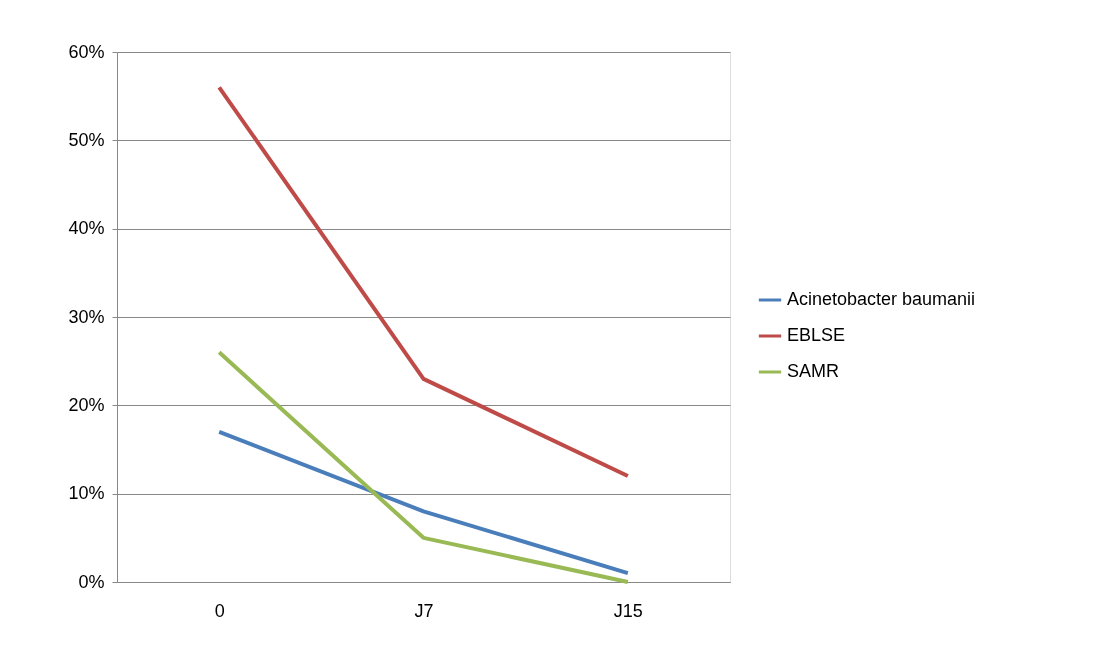  What do you see at coordinates (86, 51) in the screenshot?
I see `y-tick-label: 60%` at bounding box center [86, 51].